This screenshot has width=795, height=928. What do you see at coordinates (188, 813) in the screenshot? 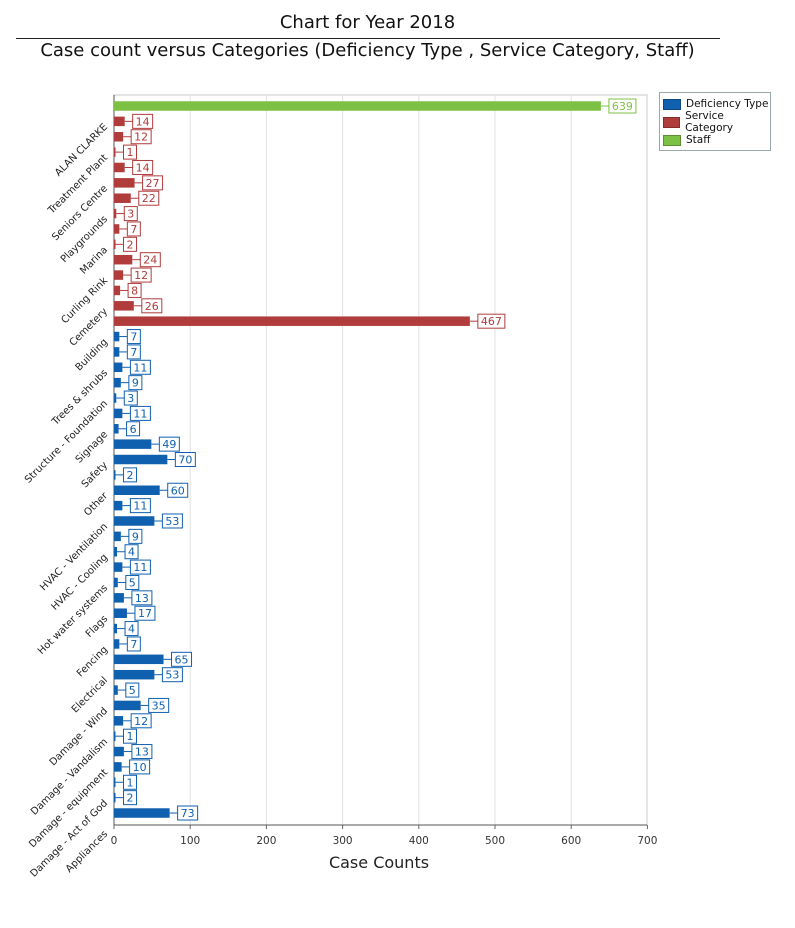
I see `data-label: 73` at bounding box center [188, 813].